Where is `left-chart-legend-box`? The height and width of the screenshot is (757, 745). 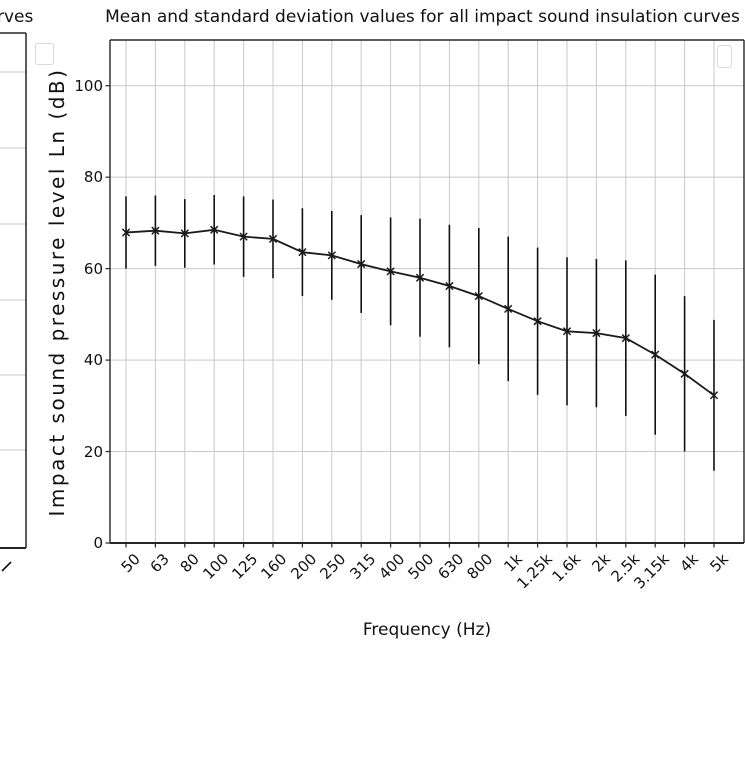
left-chart-legend-box is located at coordinates (44, 54).